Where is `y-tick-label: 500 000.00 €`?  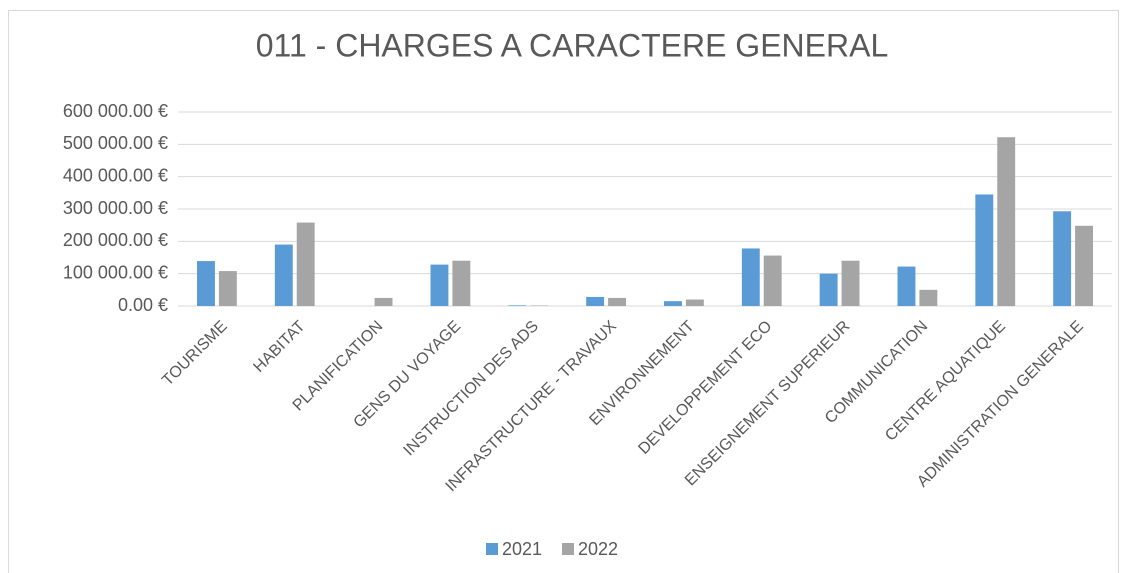
y-tick-label: 500 000.00 € is located at coordinates (115, 143).